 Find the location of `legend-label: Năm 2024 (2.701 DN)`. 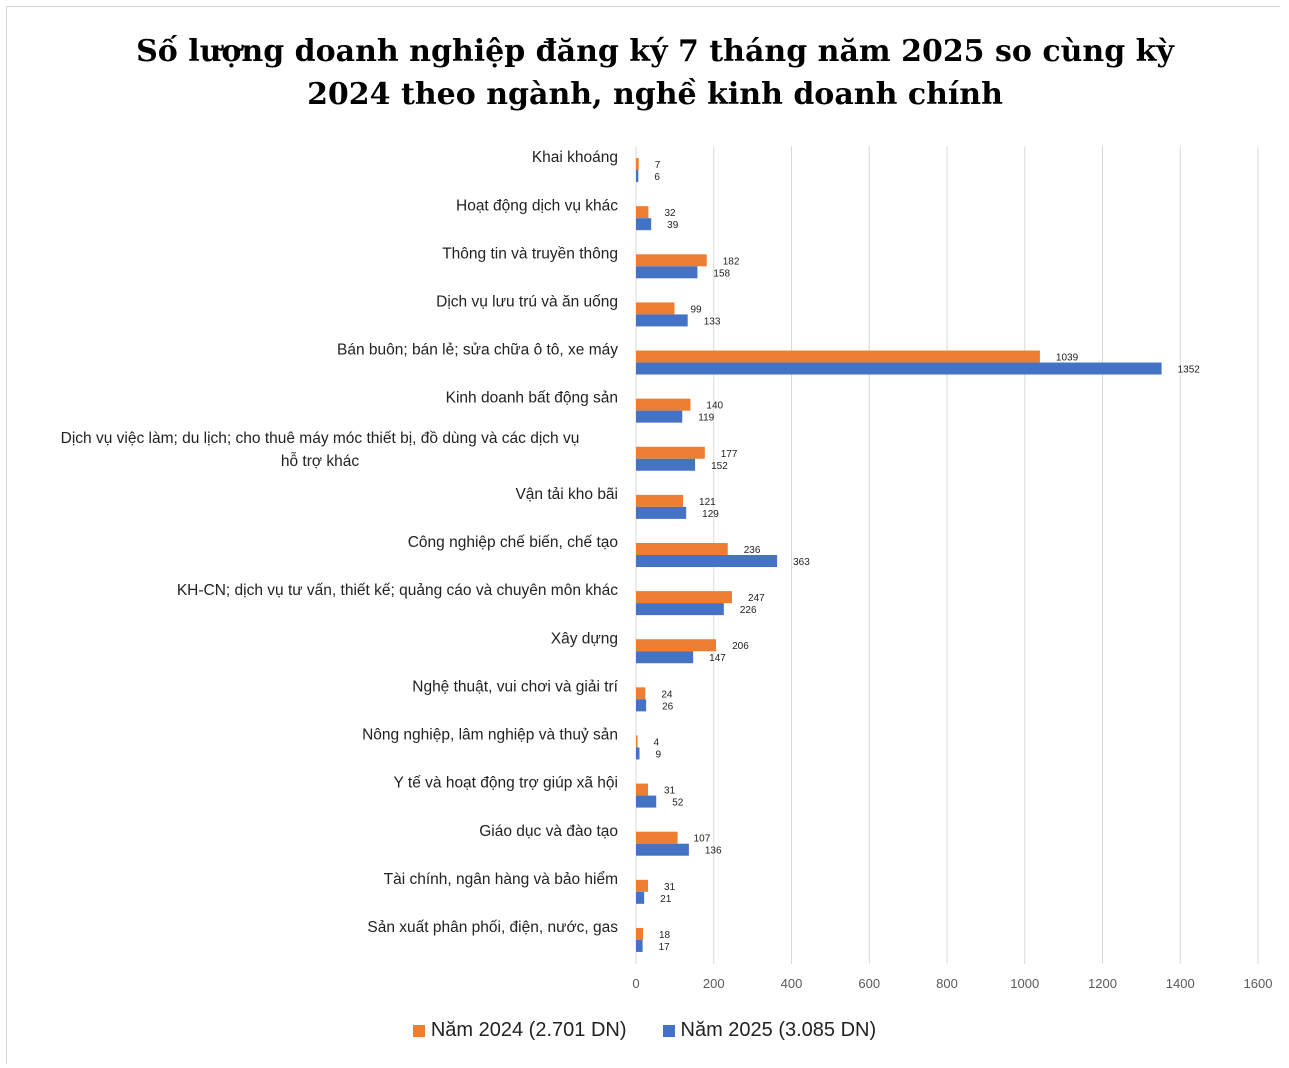

legend-label: Năm 2024 (2.701 DN) is located at coordinates (528, 1030).